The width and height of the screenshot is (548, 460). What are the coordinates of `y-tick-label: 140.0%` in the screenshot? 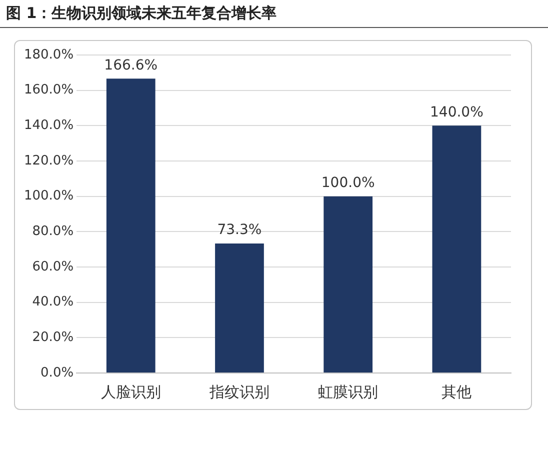 It's located at (49, 126).